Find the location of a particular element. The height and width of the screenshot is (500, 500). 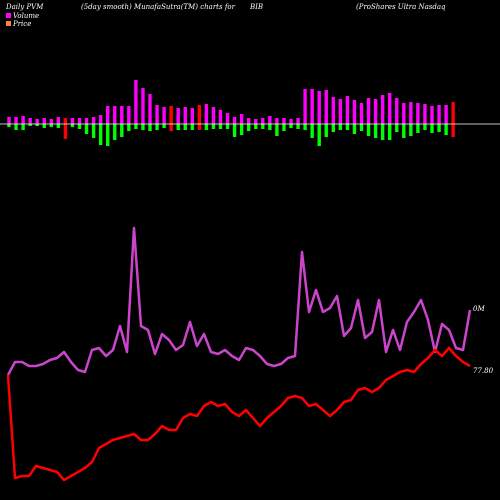

header-left: Daily PVM is located at coordinates (24, 7).